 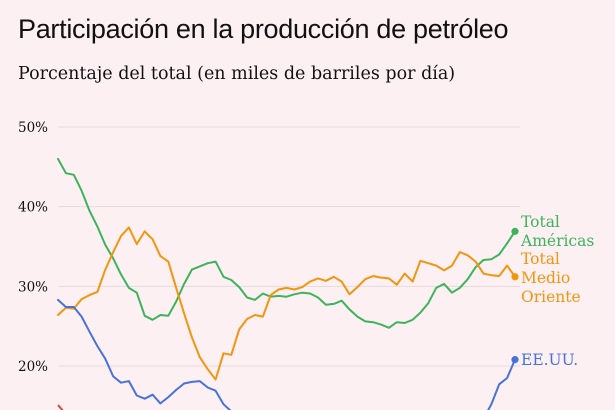 I want to click on series-label: EE.UU., so click(x=549, y=360).